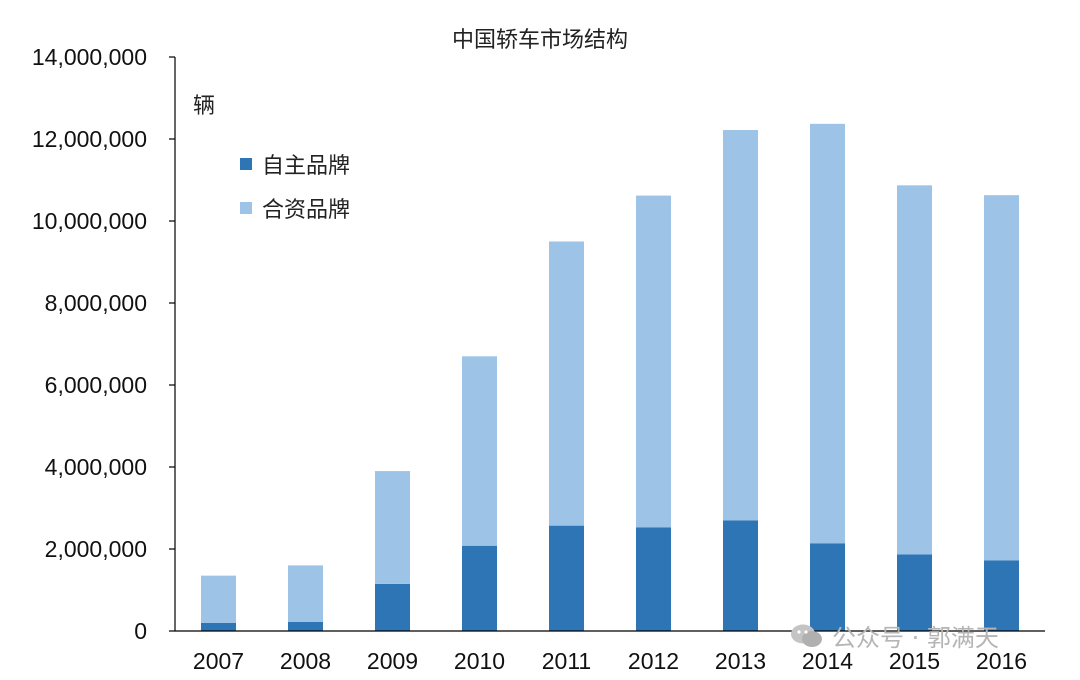  I want to click on x-tick-label: 2009, so click(392, 661).